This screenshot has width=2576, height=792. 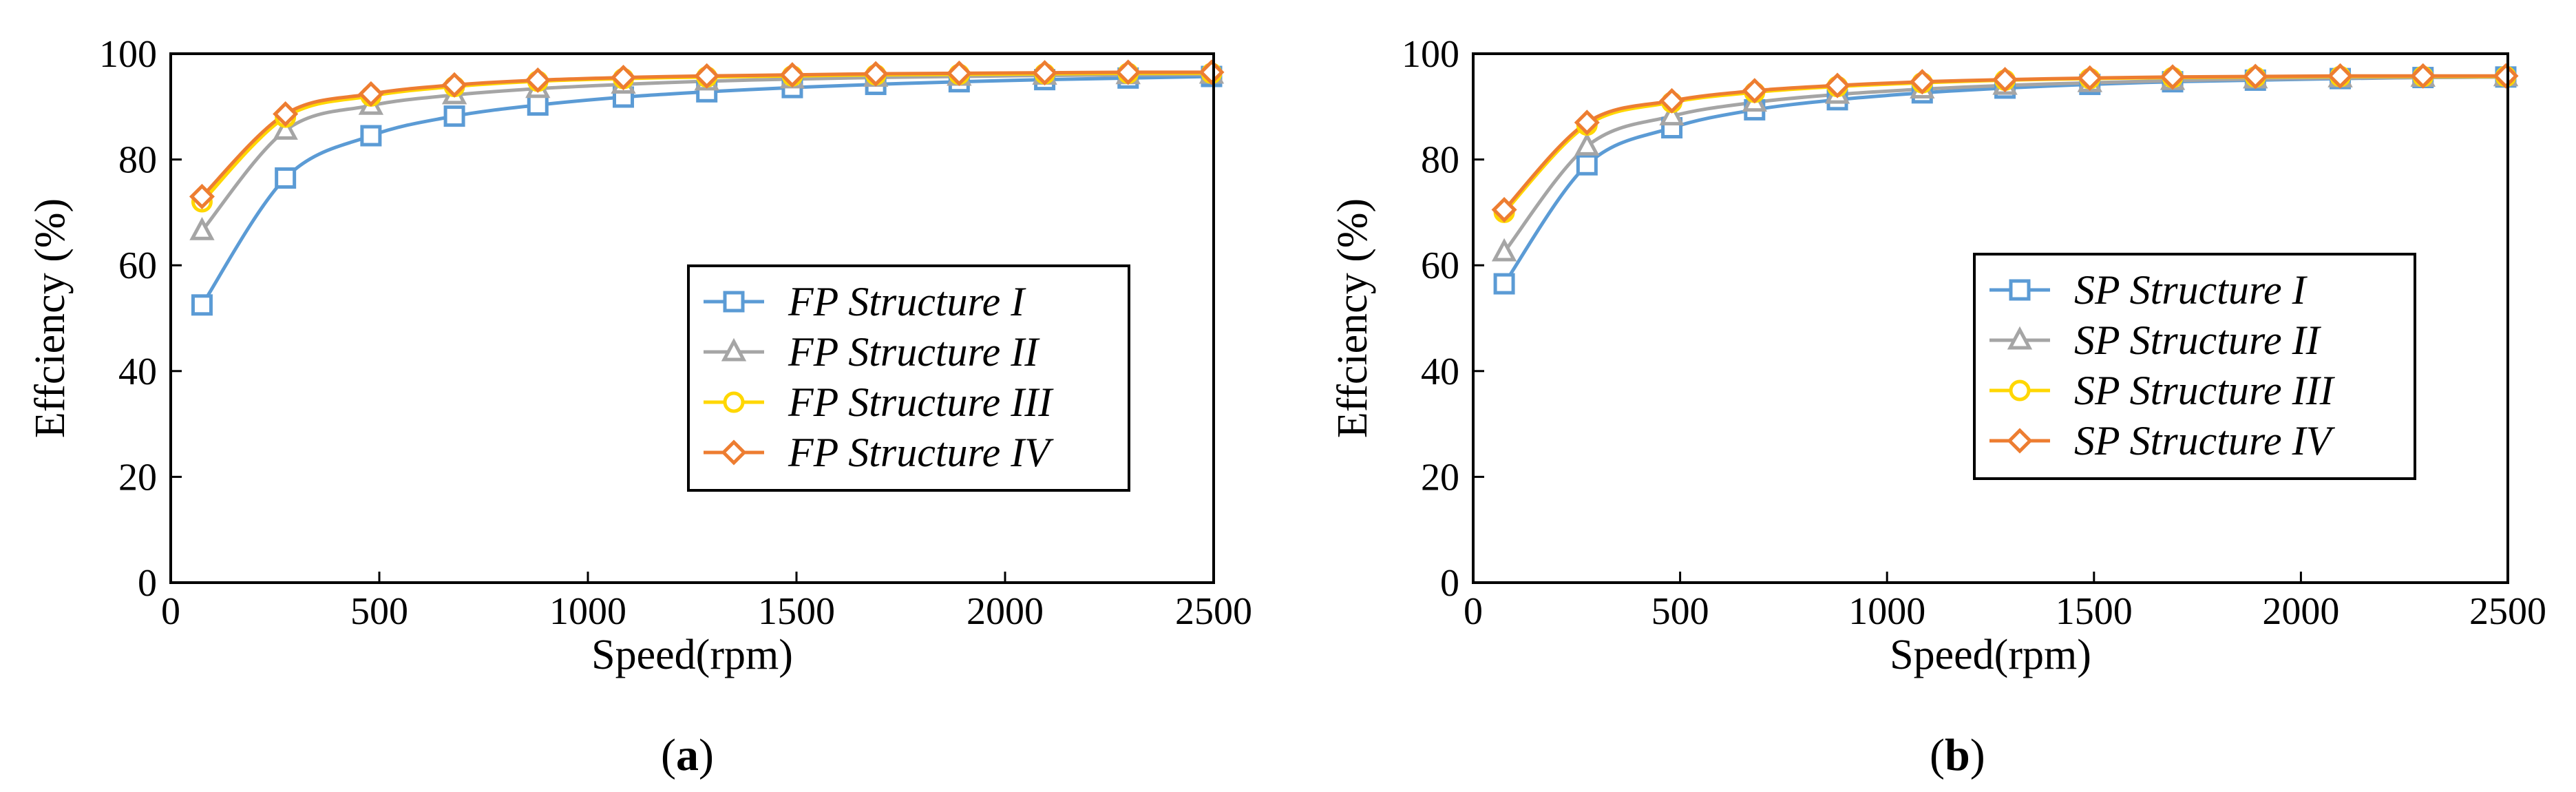 I want to click on panel-tag-letter: b, so click(x=1958, y=755).